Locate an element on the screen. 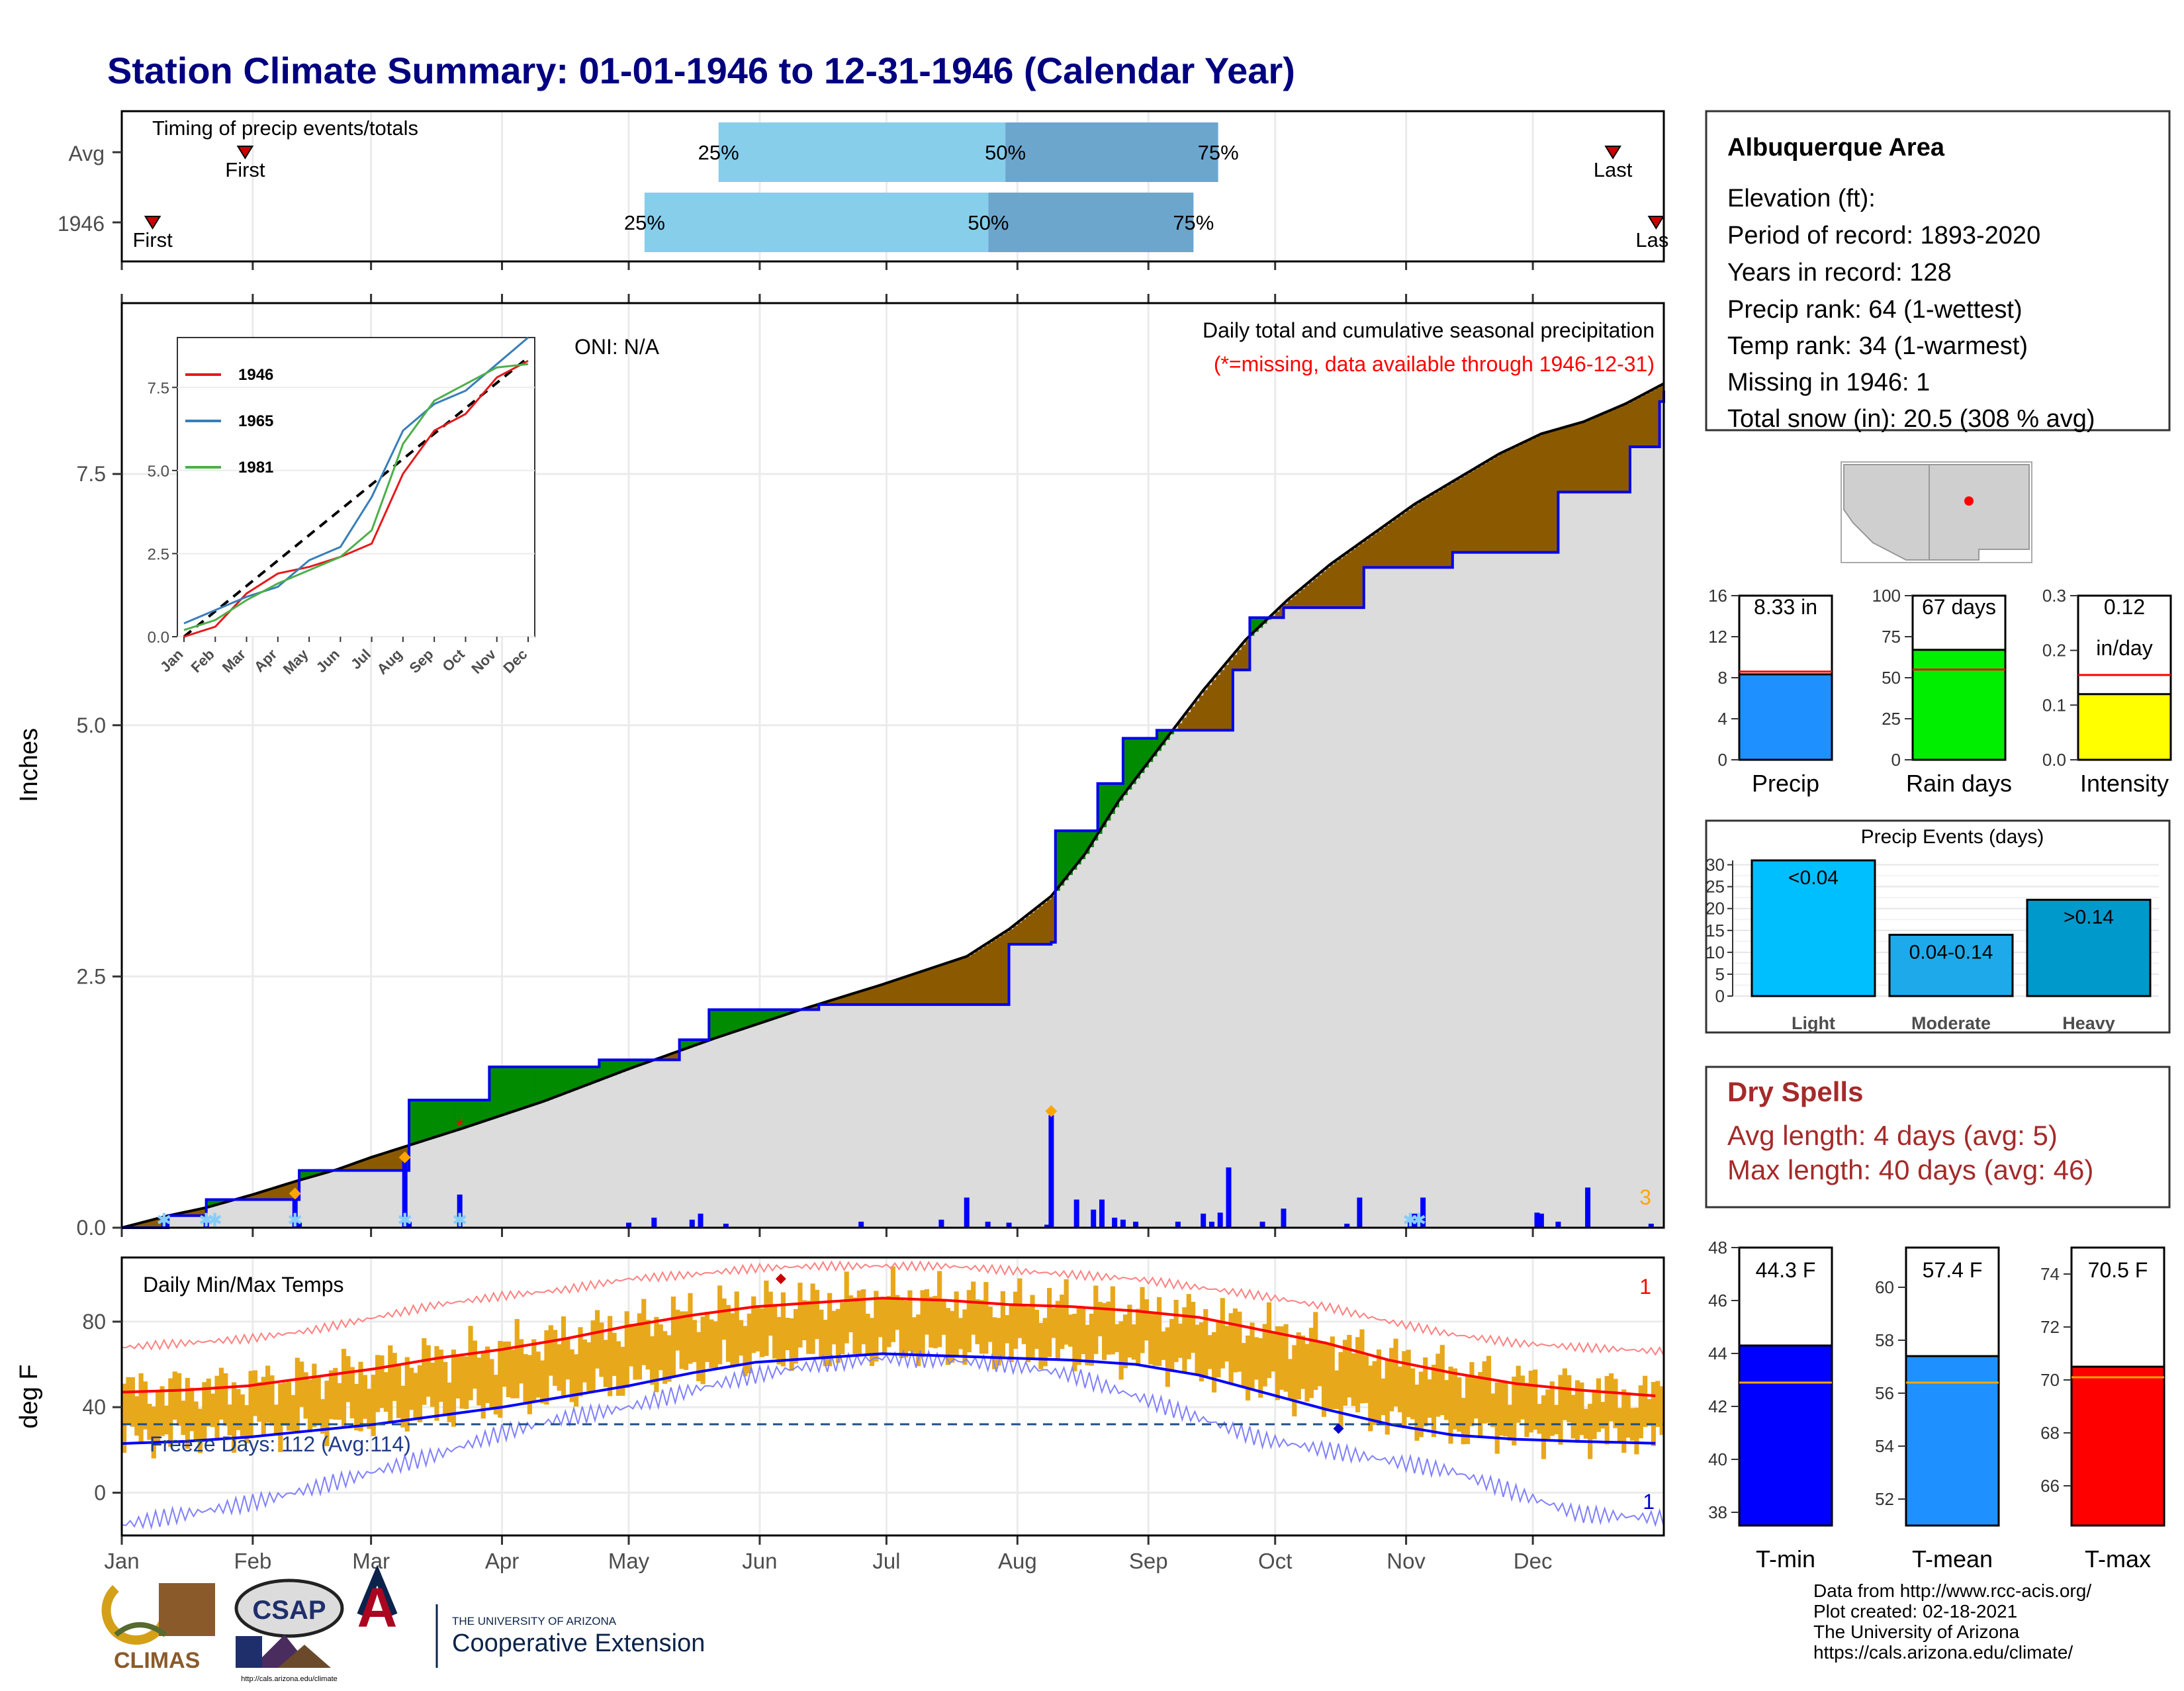  timing-first-label: First is located at coordinates (152, 239).